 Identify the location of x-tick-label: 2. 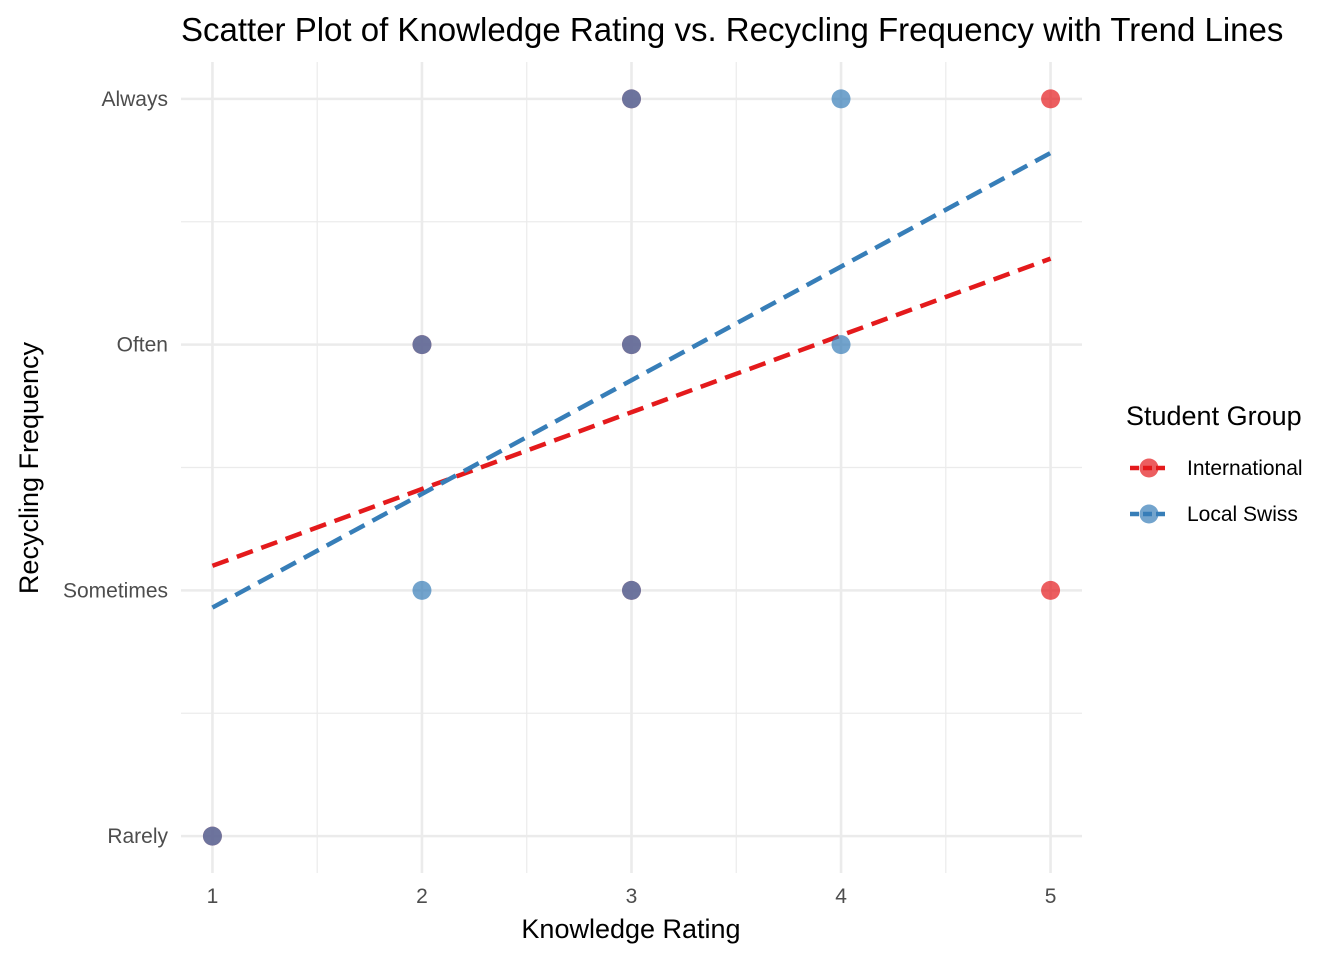
(422, 896).